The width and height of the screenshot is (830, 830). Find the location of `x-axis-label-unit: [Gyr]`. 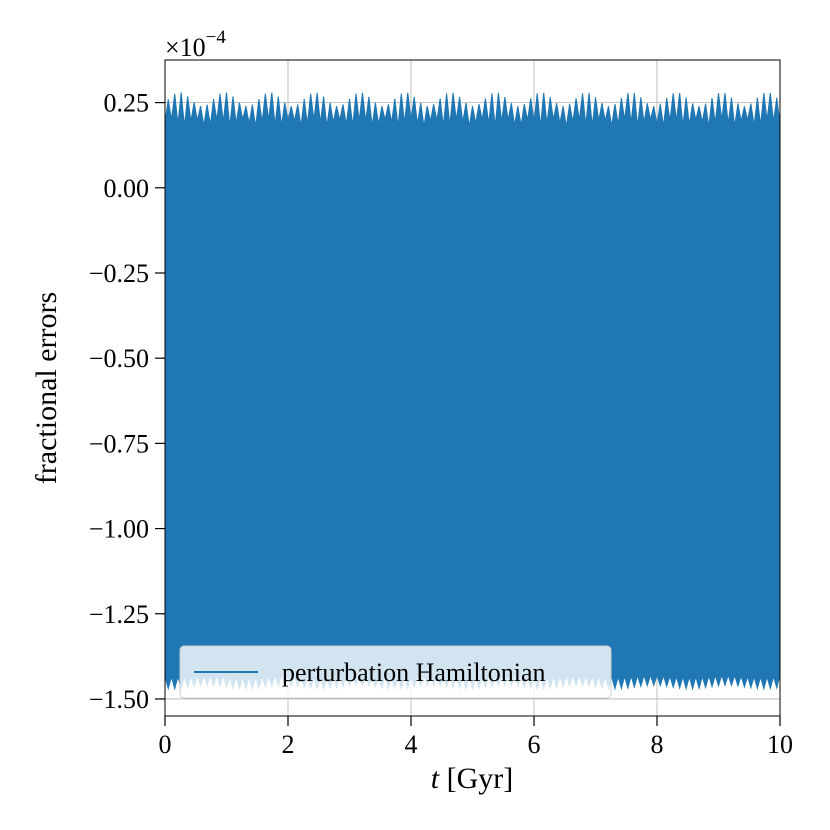

x-axis-label-unit: [Gyr] is located at coordinates (476, 778).